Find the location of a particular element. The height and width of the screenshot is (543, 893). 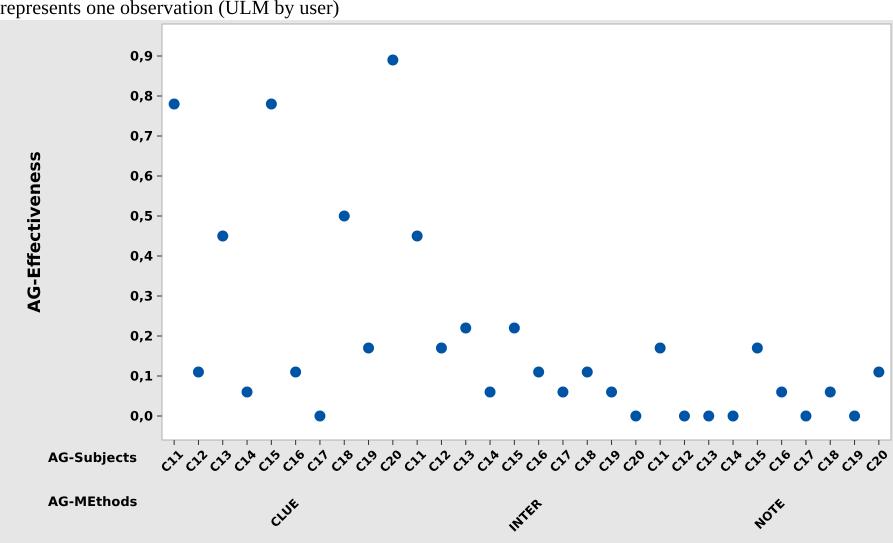

text: represents one observation (ULM by user) is located at coordinates (170, 9).